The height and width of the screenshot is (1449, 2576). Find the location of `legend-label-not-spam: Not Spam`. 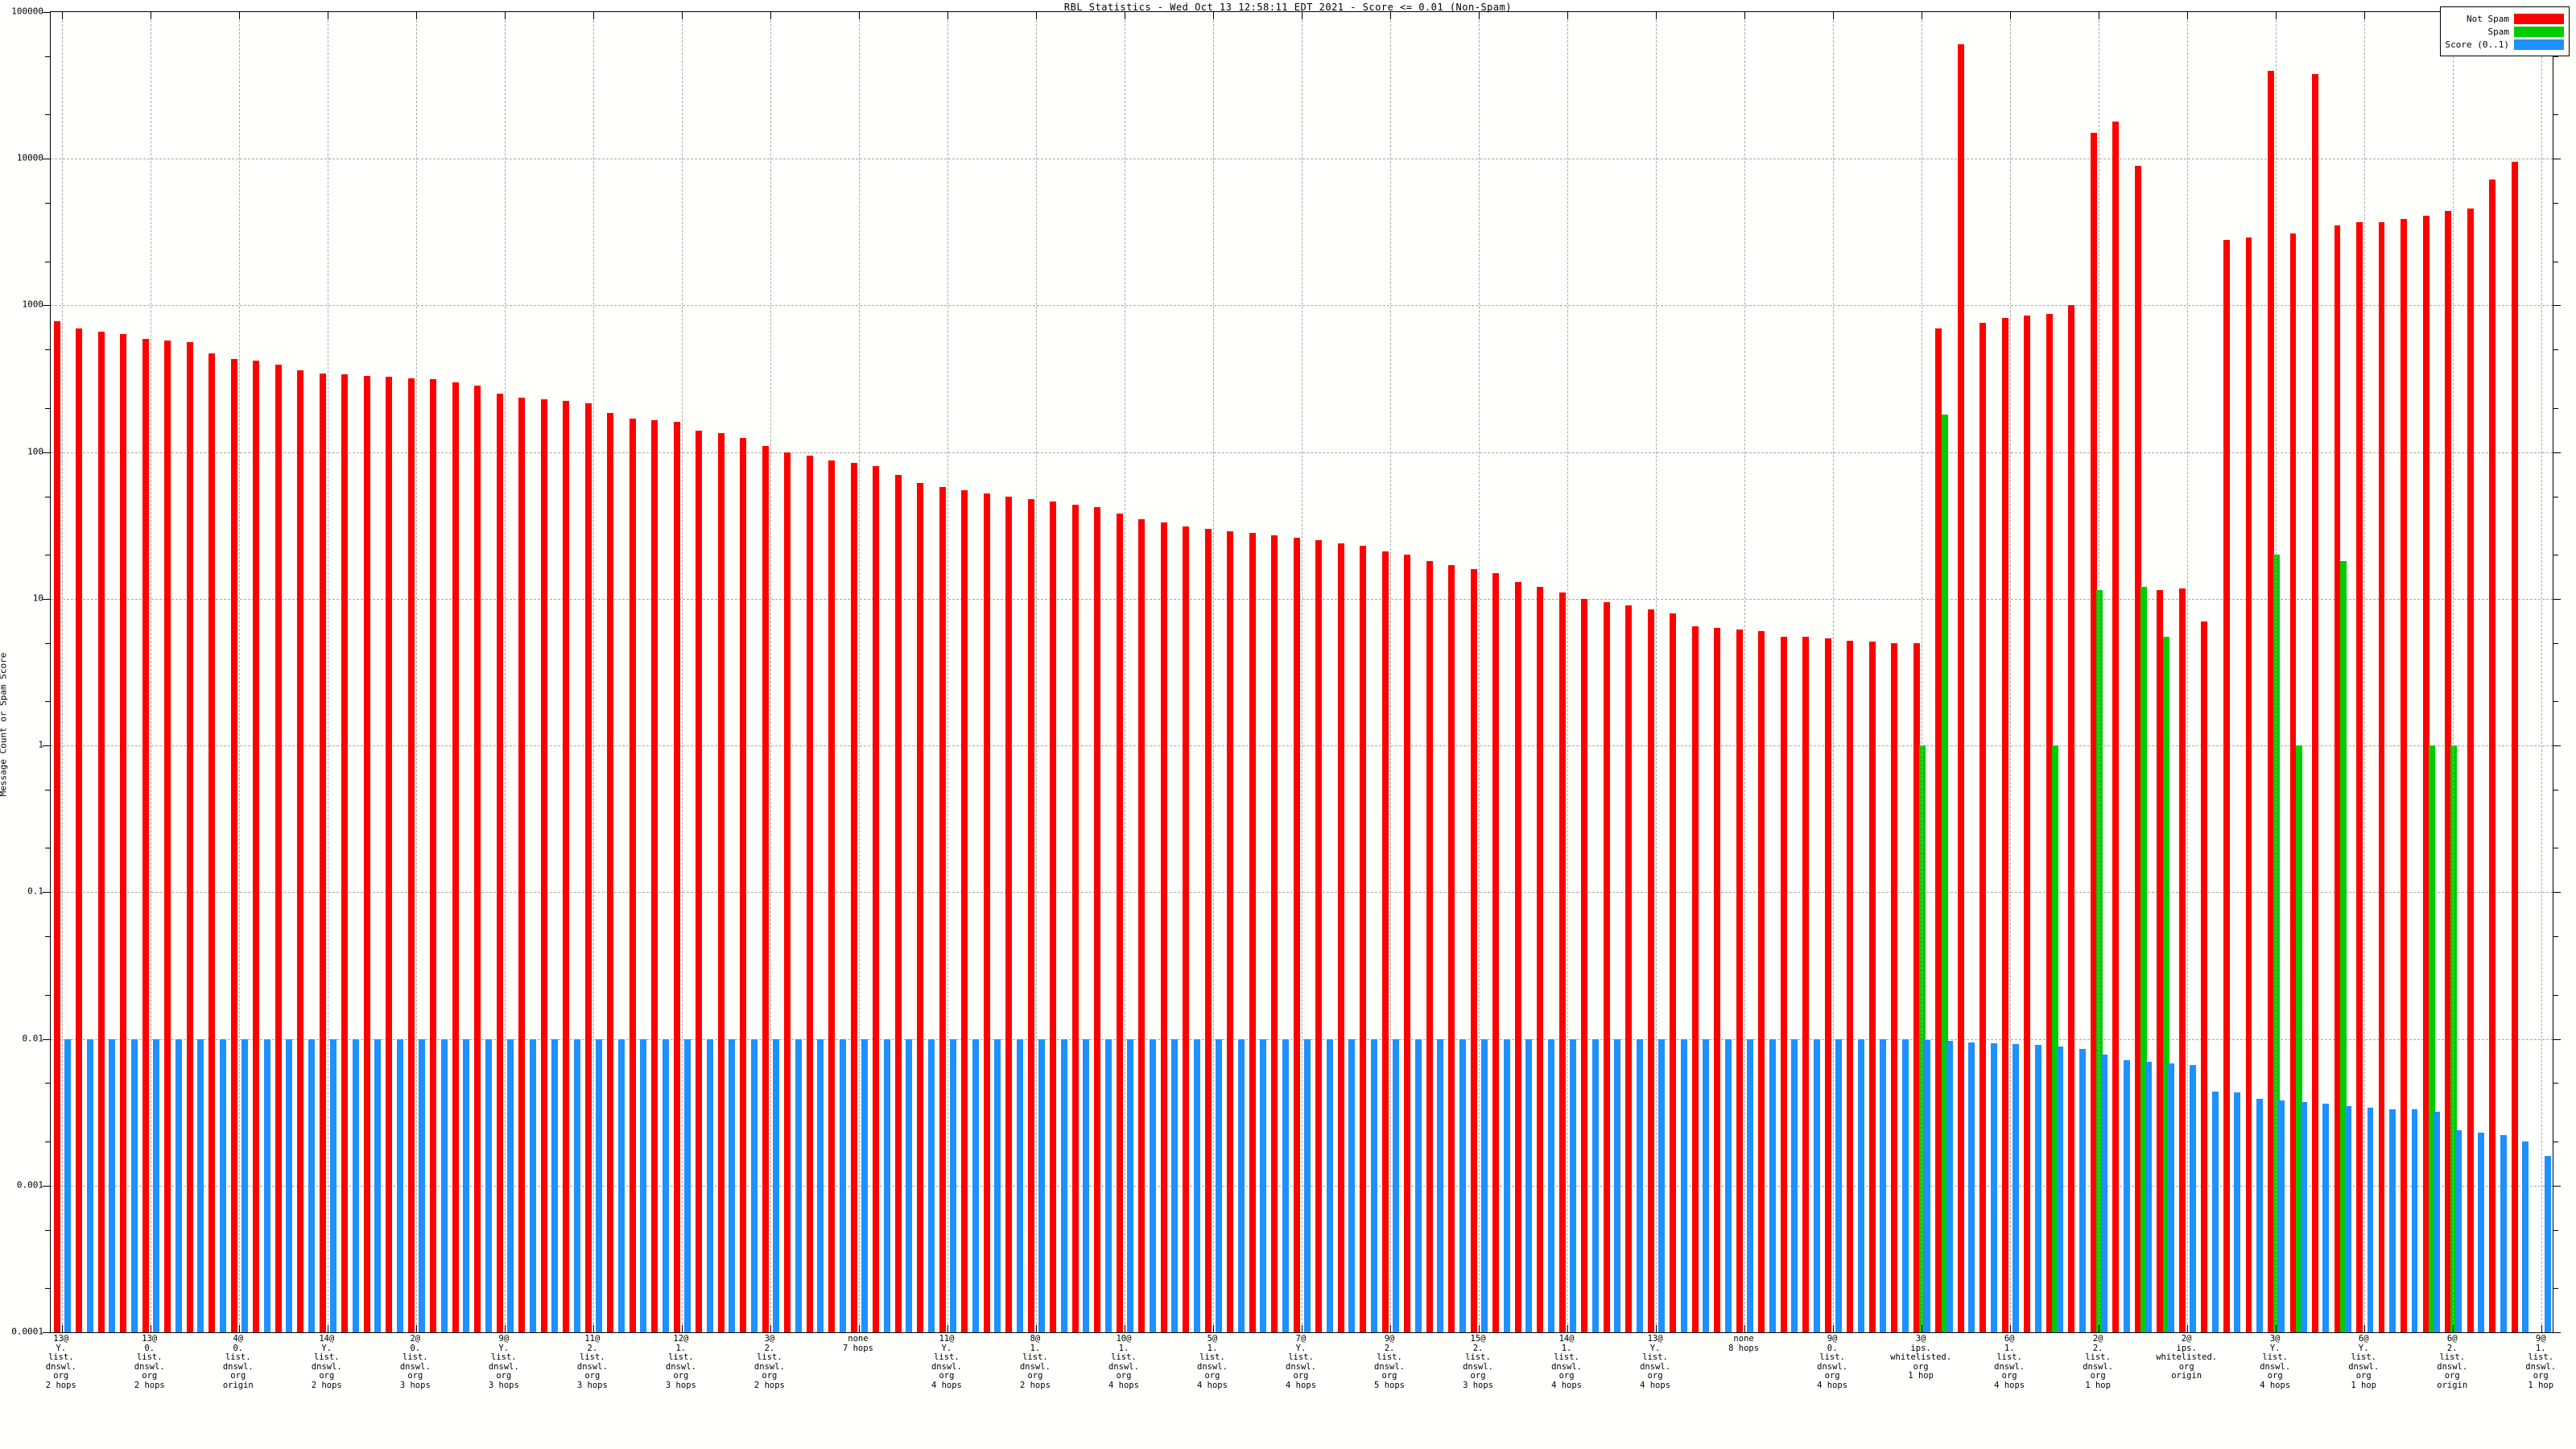

legend-label-not-spam: Not Spam is located at coordinates (2488, 18).